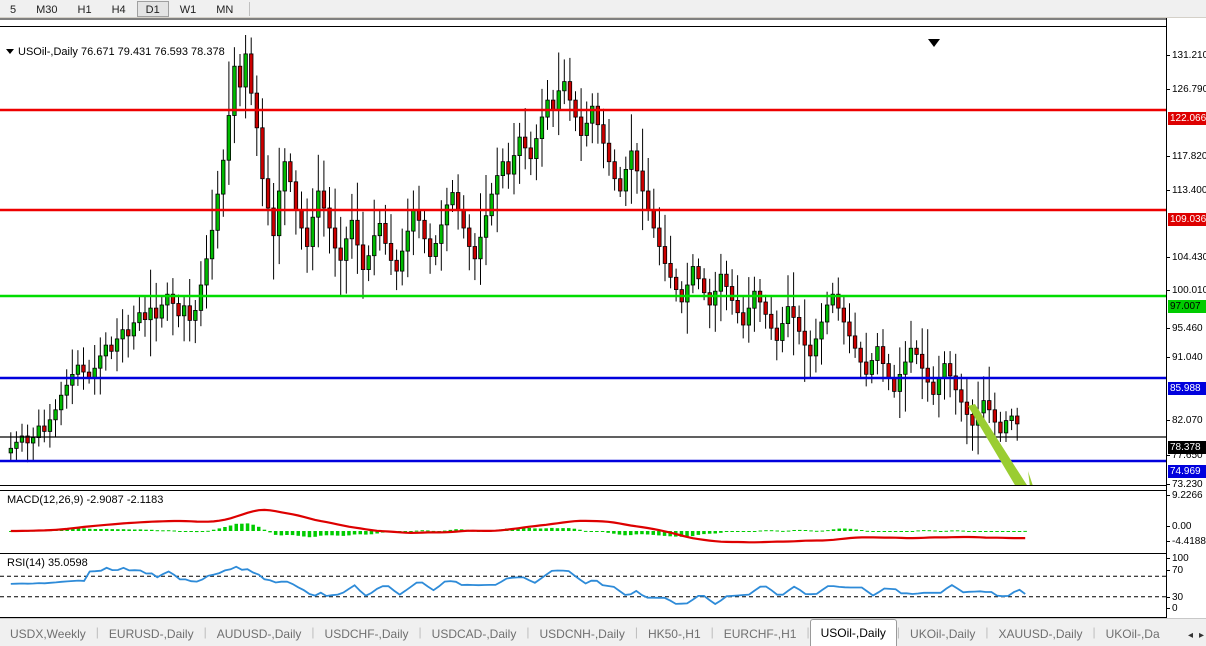  I want to click on tab-scroll-left-icon: ◂, so click(1190, 635).